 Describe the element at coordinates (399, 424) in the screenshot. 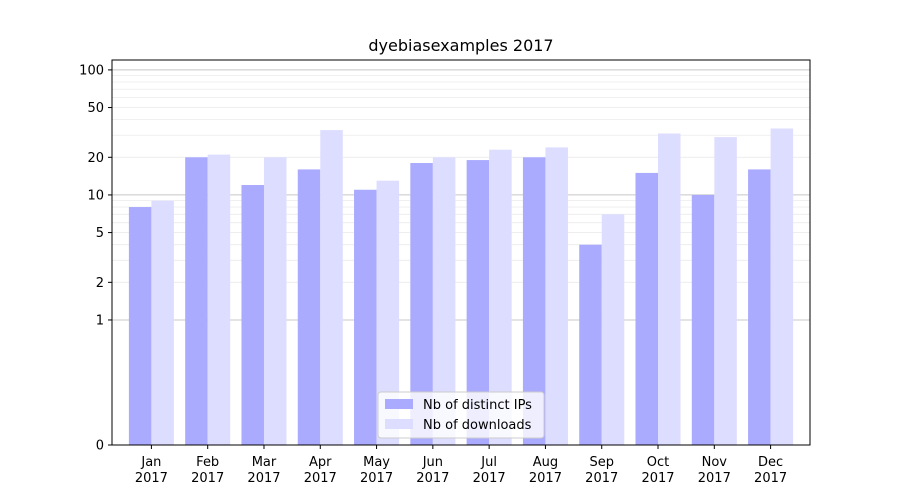

I see `legend-swatch-downloads` at that location.